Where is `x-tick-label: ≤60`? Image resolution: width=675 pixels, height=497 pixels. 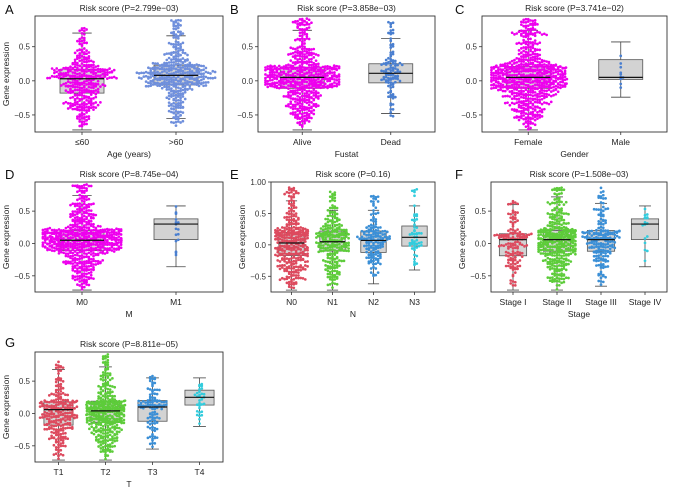
x-tick-label: ≤60 is located at coordinates (82, 142).